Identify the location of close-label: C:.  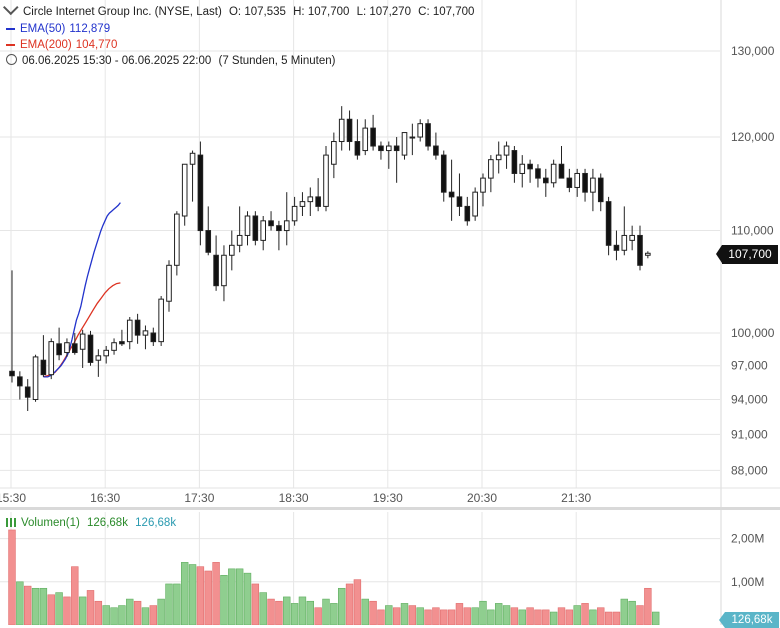
(424, 12).